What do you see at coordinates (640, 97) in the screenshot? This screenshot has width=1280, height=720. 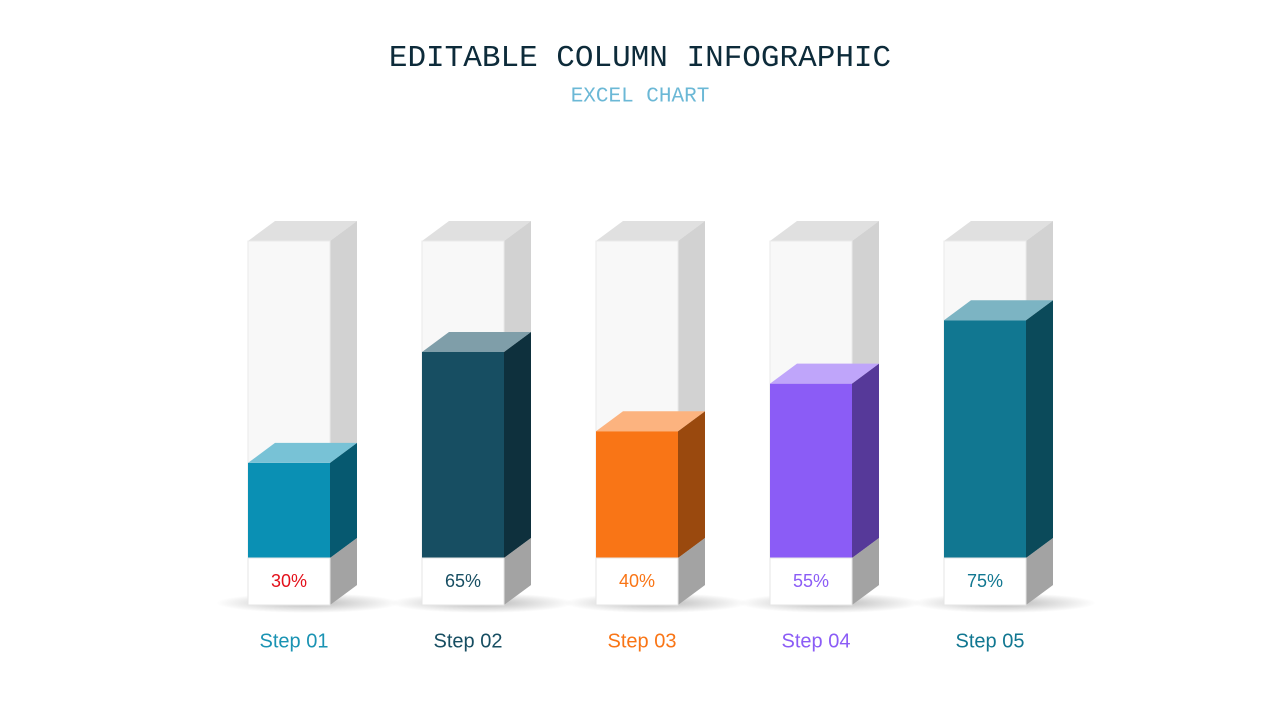 I see `chart-subtitle: EXCEL CHART` at bounding box center [640, 97].